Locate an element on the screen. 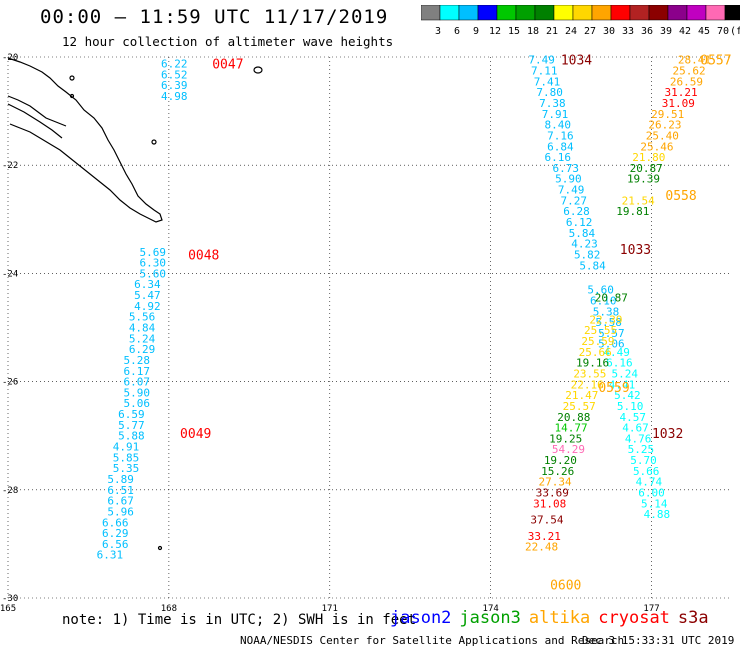 Image resolution: width=740 pixels, height=650 pixels. legend-jason3: jason3 is located at coordinates (490, 618).